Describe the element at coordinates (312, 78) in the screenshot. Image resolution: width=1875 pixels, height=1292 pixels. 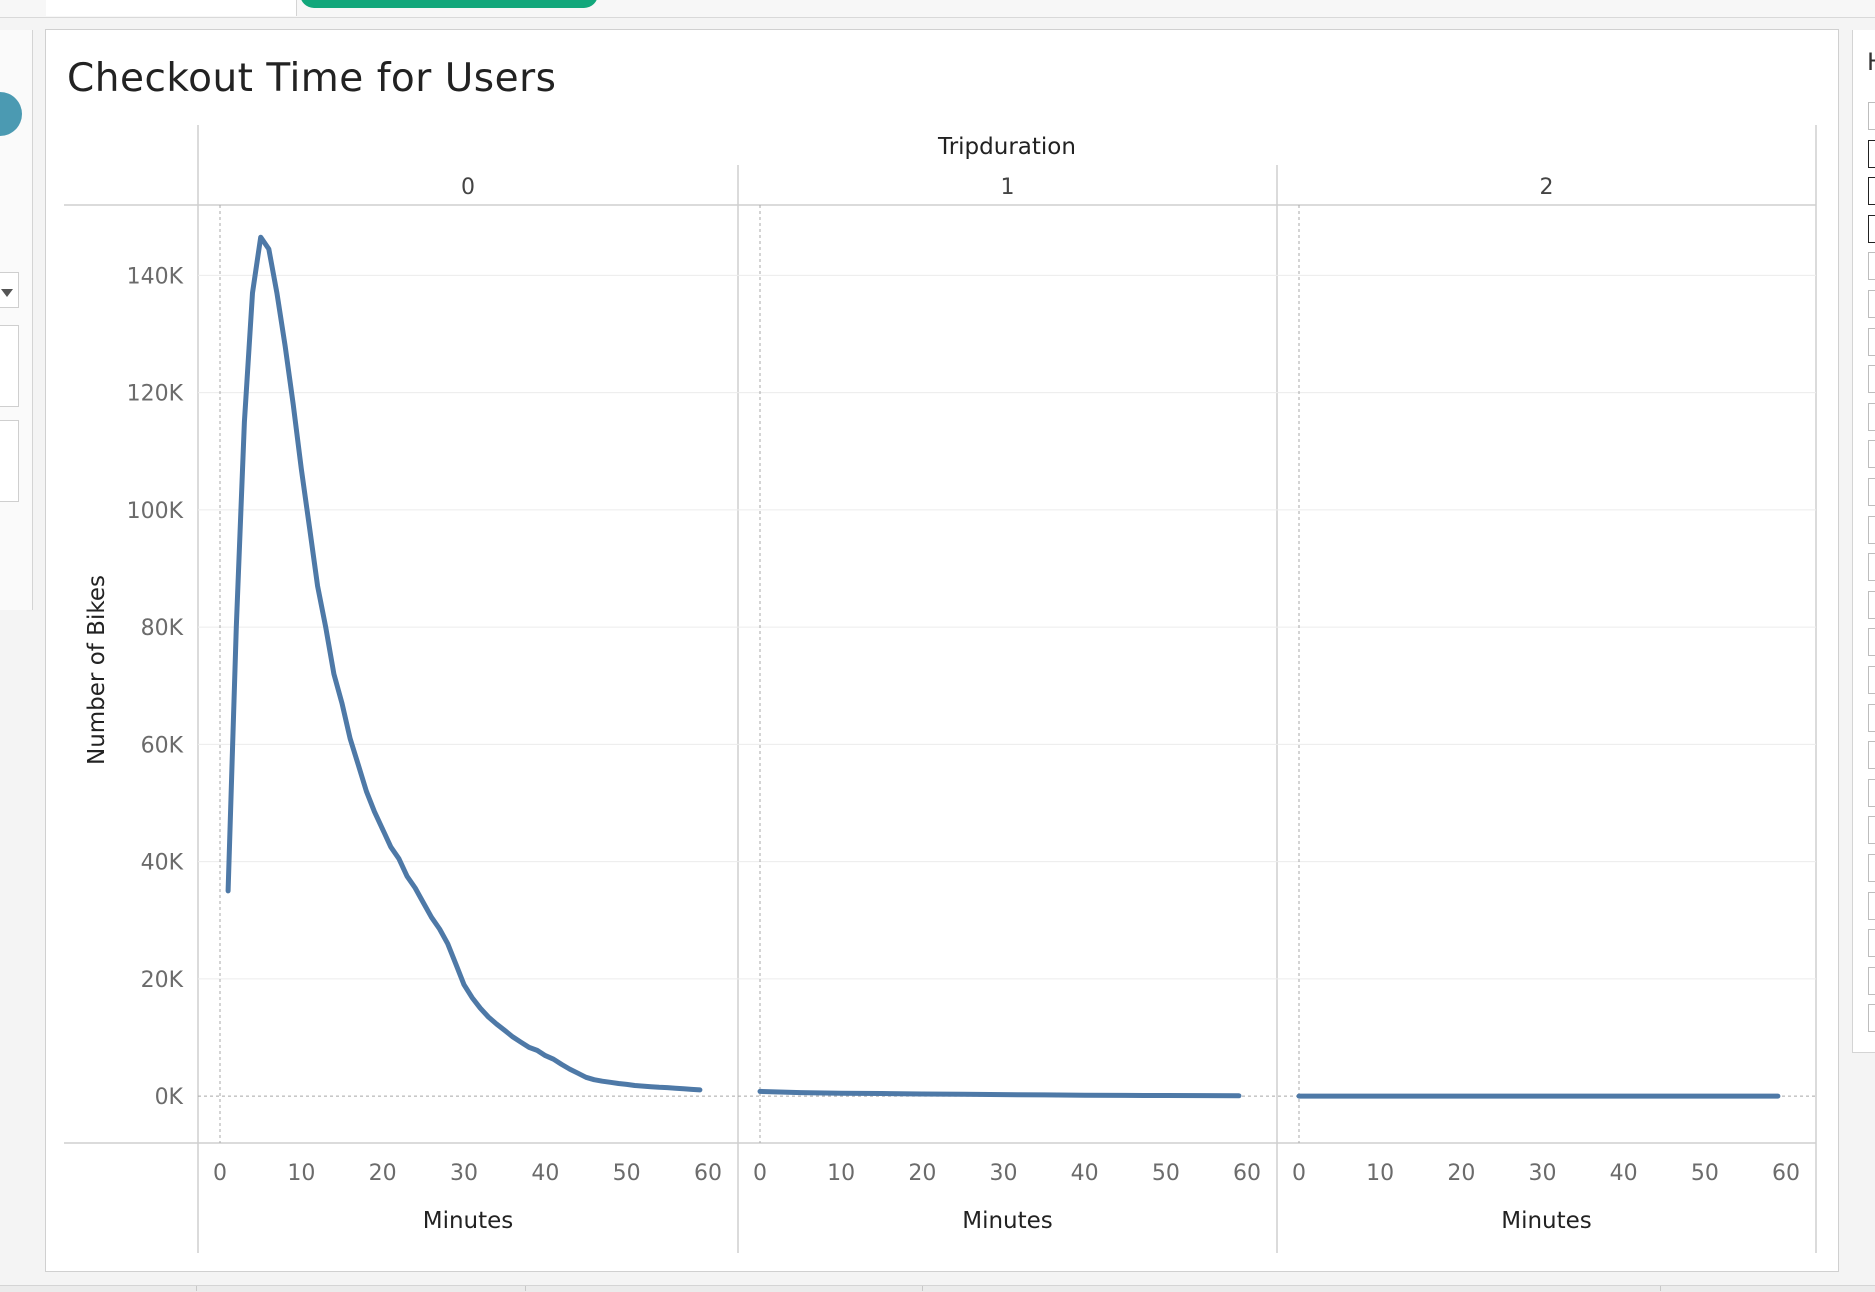
I see `chart-title: Checkout Time for Users` at that location.